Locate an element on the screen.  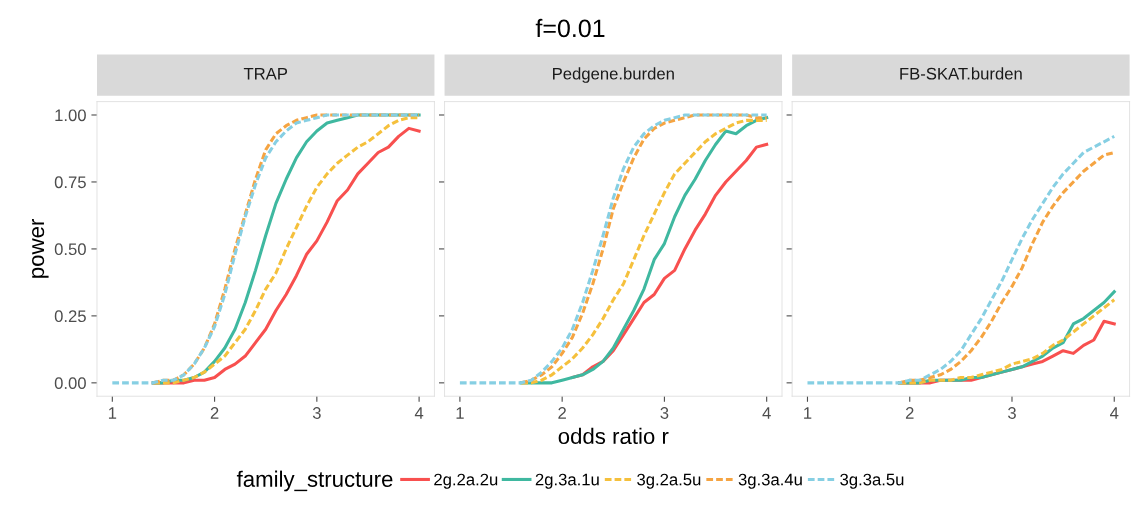
chart-title: FB-SKAT.burden is located at coordinates (961, 73).